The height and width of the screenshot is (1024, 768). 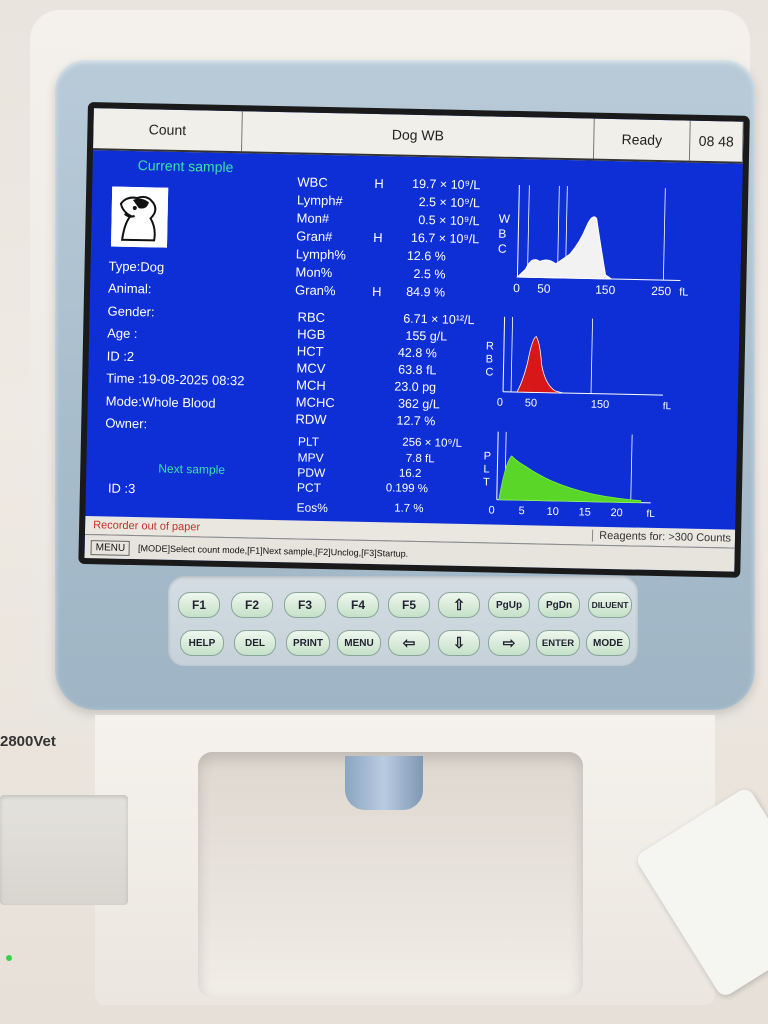 What do you see at coordinates (314, 236) in the screenshot?
I see `param-gran-count: Gran#` at bounding box center [314, 236].